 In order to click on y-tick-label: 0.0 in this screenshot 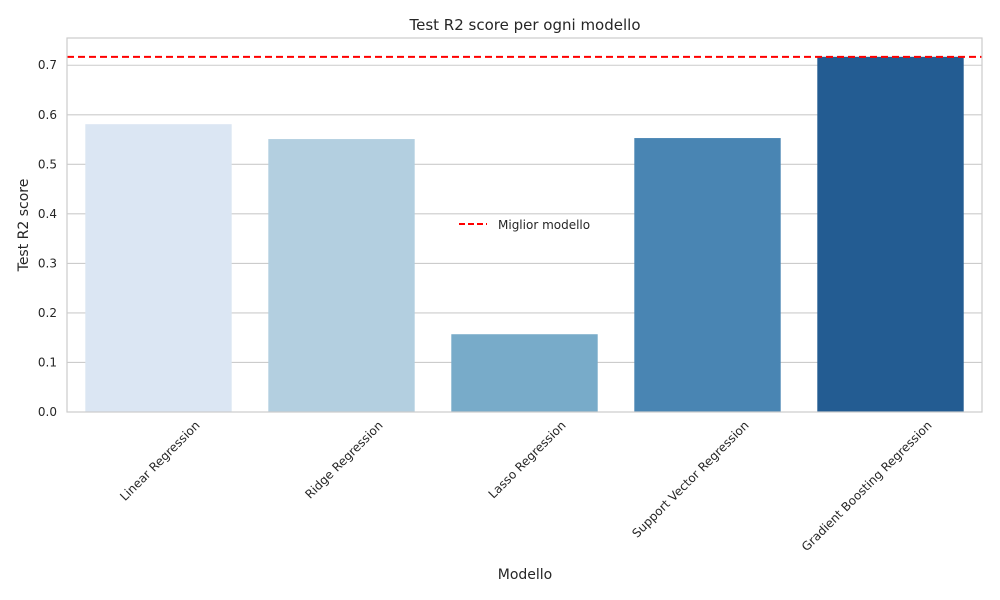, I will do `click(47, 412)`.